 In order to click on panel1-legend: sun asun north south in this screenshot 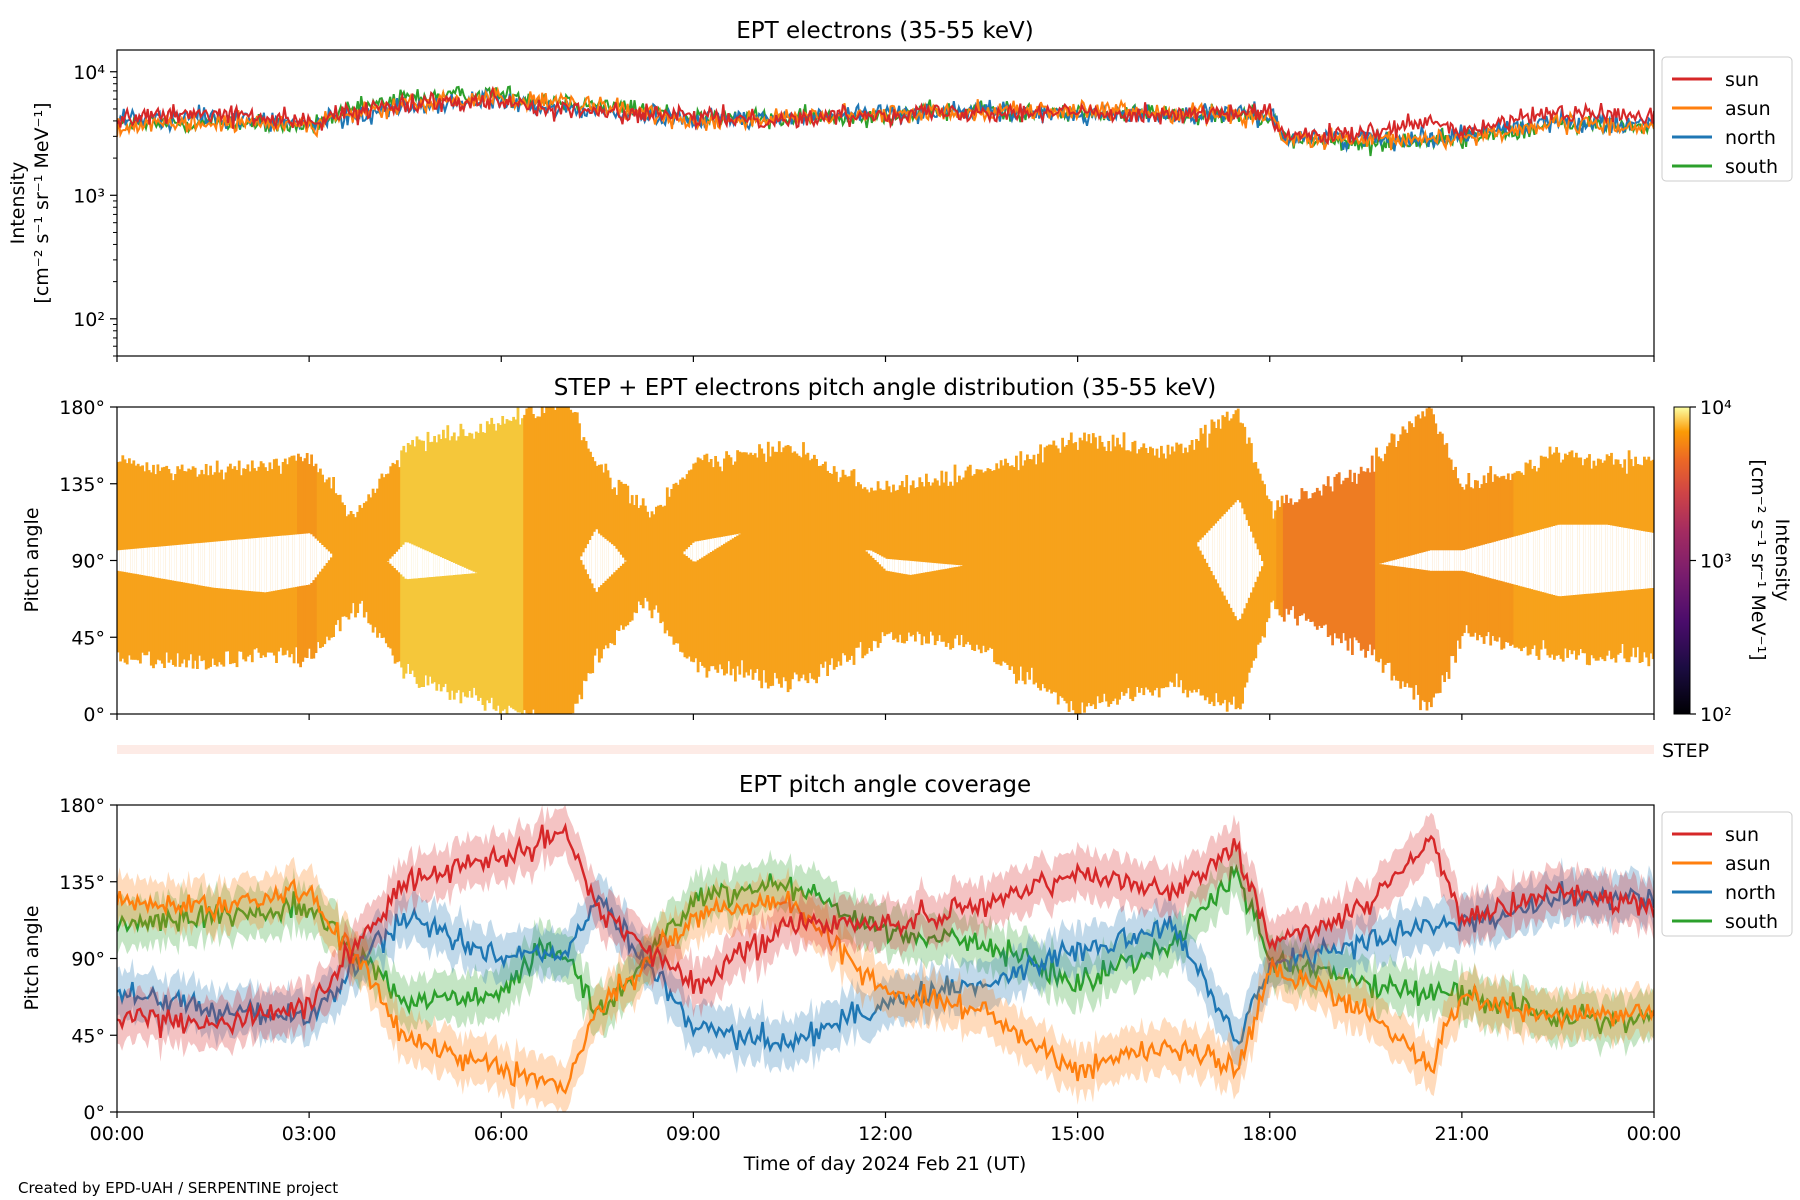, I will do `click(1727, 119)`.